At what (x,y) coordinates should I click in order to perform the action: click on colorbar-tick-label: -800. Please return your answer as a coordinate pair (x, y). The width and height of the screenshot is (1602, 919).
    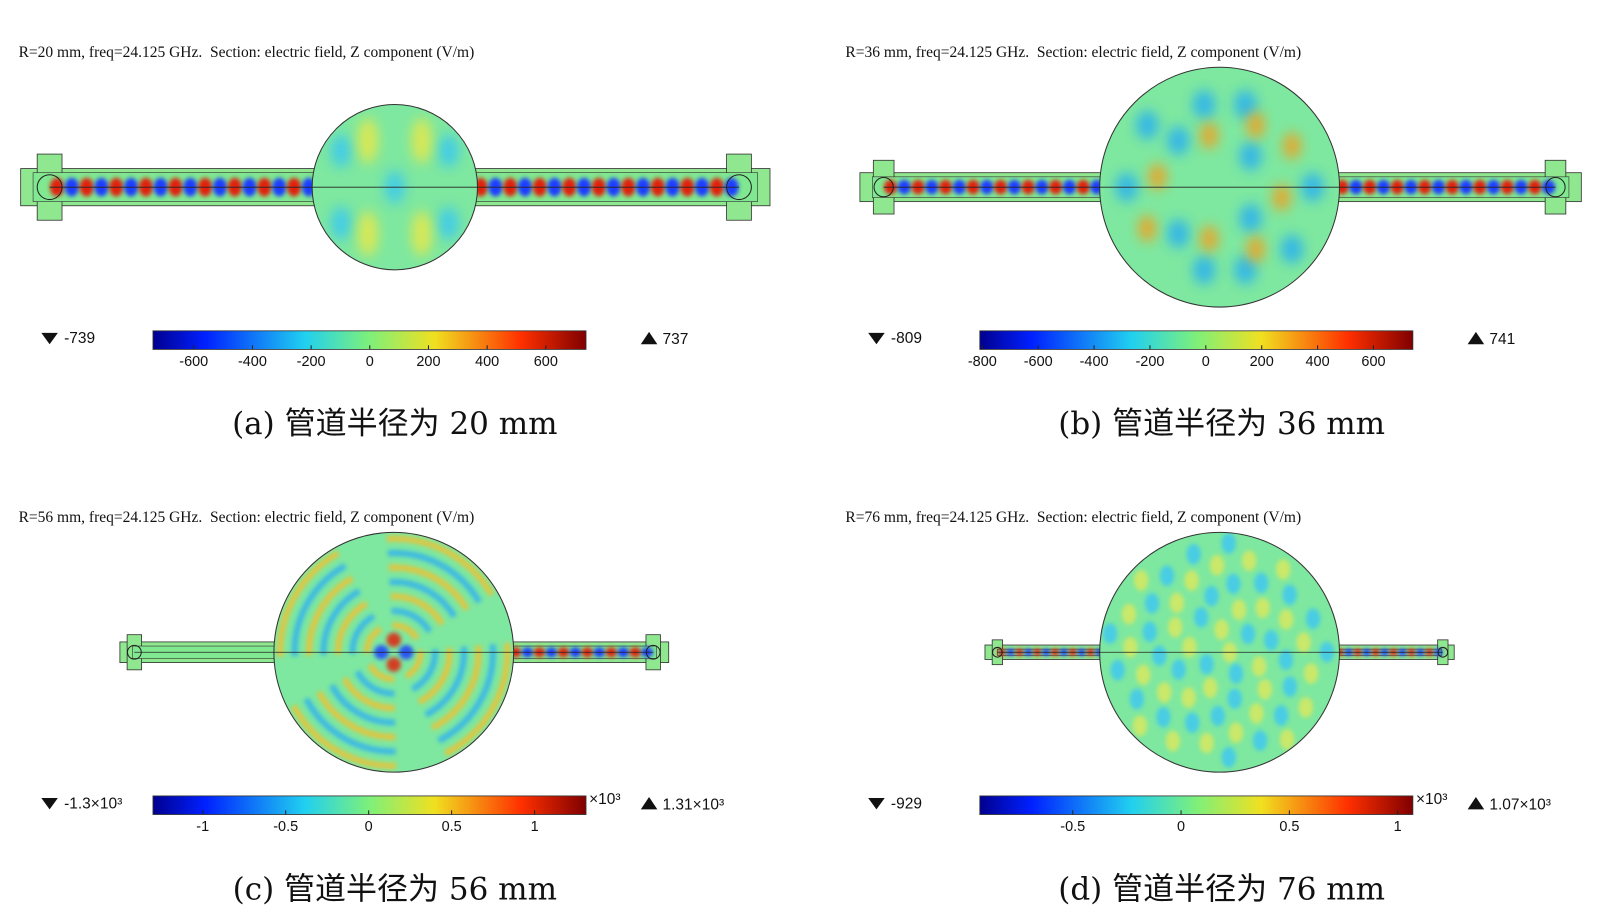
    Looking at the image, I should click on (982, 362).